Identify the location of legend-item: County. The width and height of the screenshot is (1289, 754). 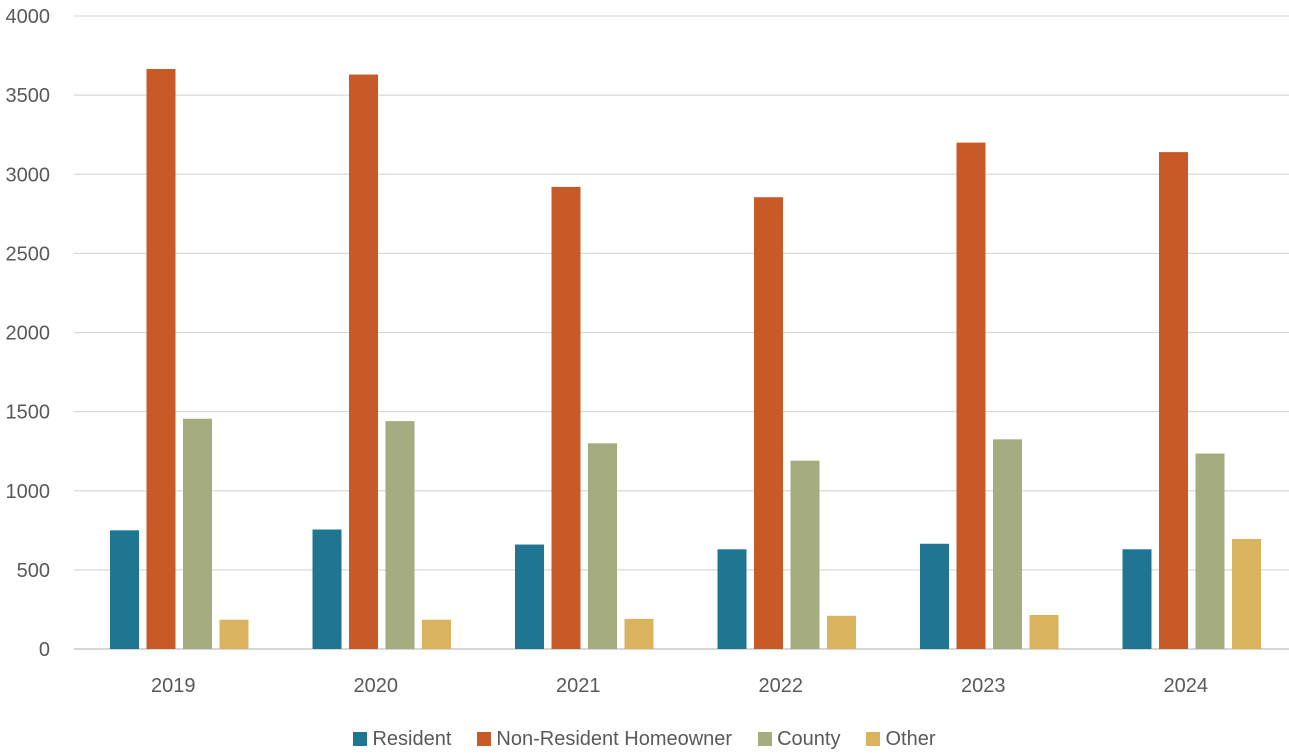
(799, 739).